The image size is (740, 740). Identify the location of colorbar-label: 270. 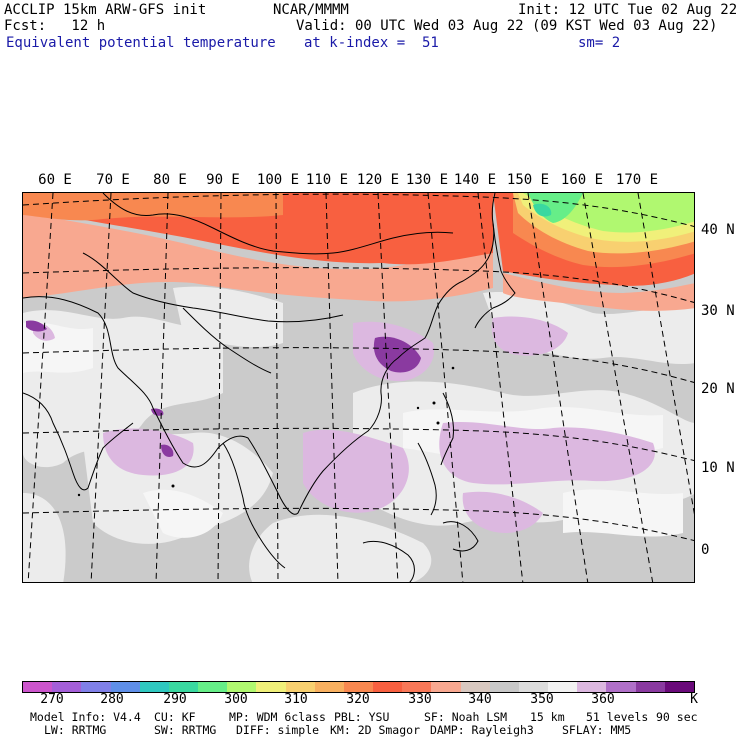
(52, 699).